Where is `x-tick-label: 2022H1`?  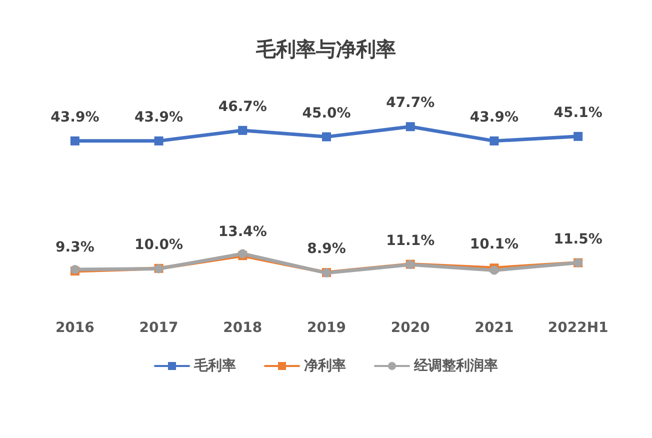
x-tick-label: 2022H1 is located at coordinates (578, 328).